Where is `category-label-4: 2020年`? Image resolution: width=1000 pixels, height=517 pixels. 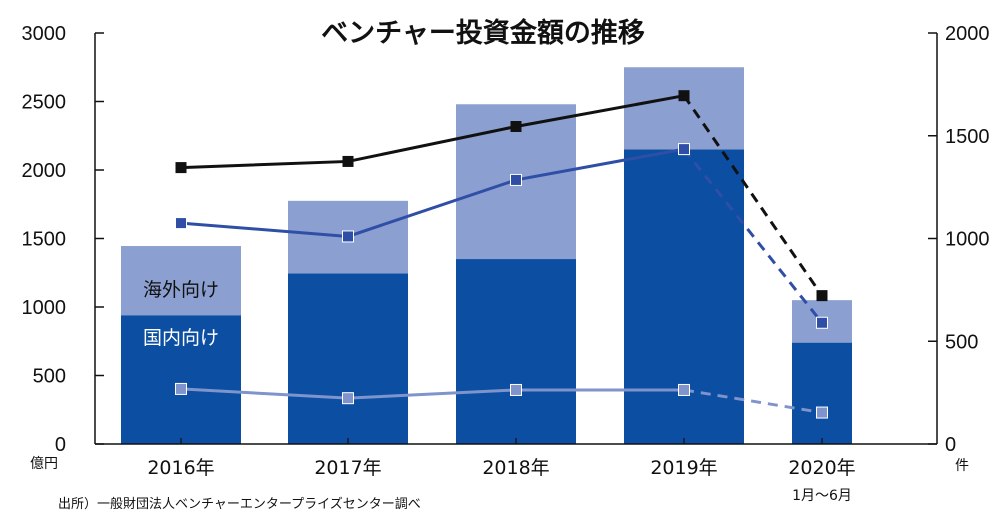 category-label-4: 2020年 is located at coordinates (821, 468).